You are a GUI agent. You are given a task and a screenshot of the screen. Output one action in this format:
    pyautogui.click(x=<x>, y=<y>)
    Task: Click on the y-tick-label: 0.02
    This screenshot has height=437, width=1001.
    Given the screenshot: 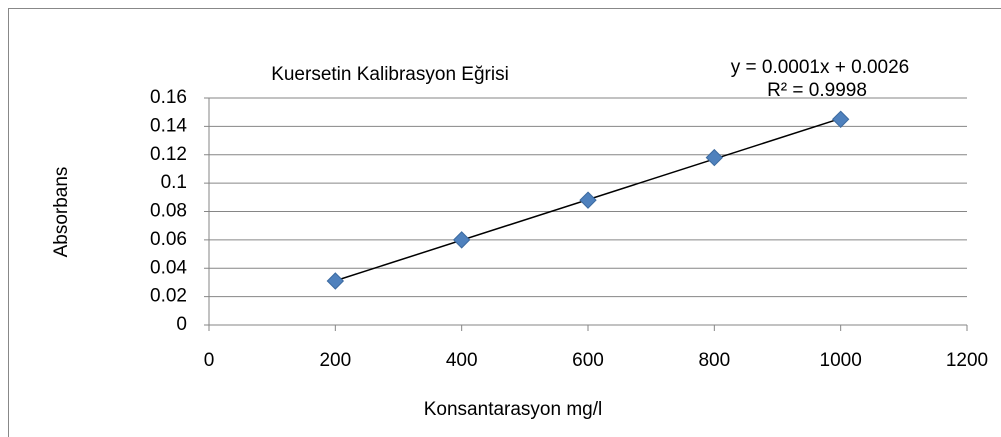 What is the action you would take?
    pyautogui.click(x=168, y=296)
    